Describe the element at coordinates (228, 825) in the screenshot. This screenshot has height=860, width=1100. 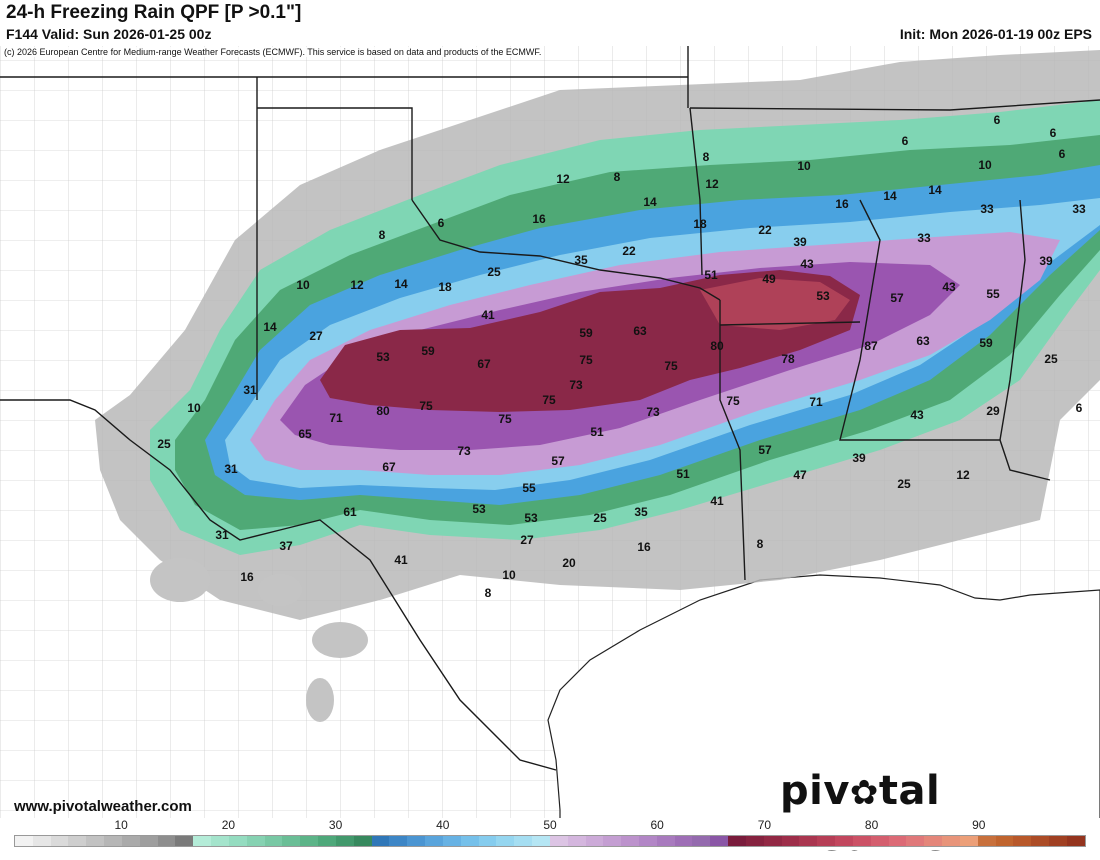
I see `legend-tick-label: 20` at that location.